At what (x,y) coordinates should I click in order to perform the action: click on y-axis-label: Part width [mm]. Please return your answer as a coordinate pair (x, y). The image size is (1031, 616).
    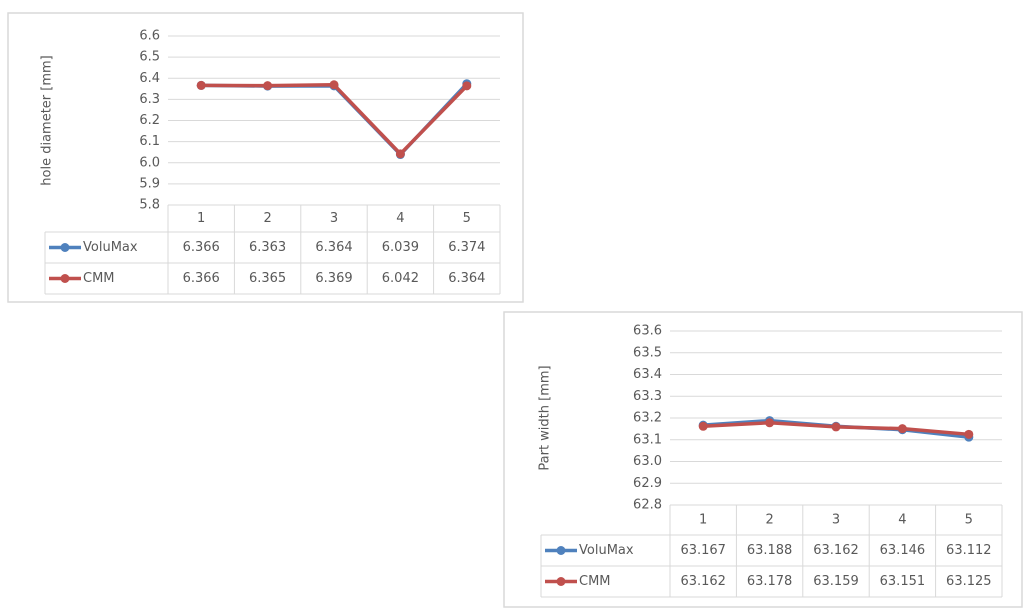
    Looking at the image, I should click on (545, 417).